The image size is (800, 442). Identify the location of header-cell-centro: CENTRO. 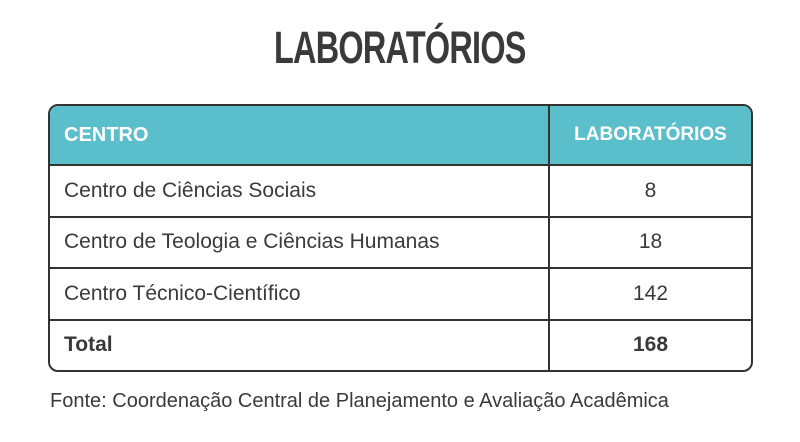
(106, 134).